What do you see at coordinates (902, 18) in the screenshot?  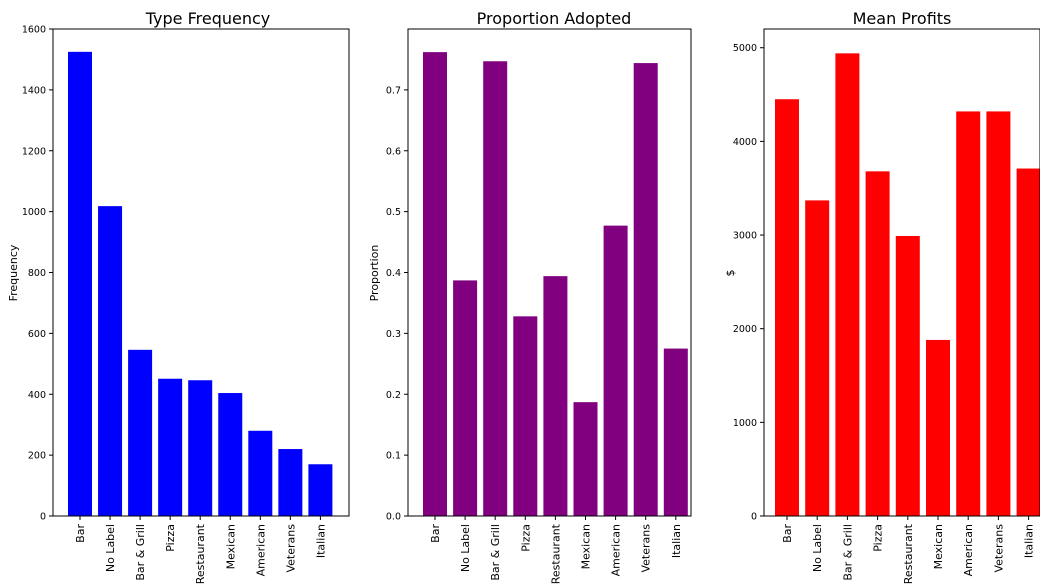 I see `chart-title: Mean Profits` at bounding box center [902, 18].